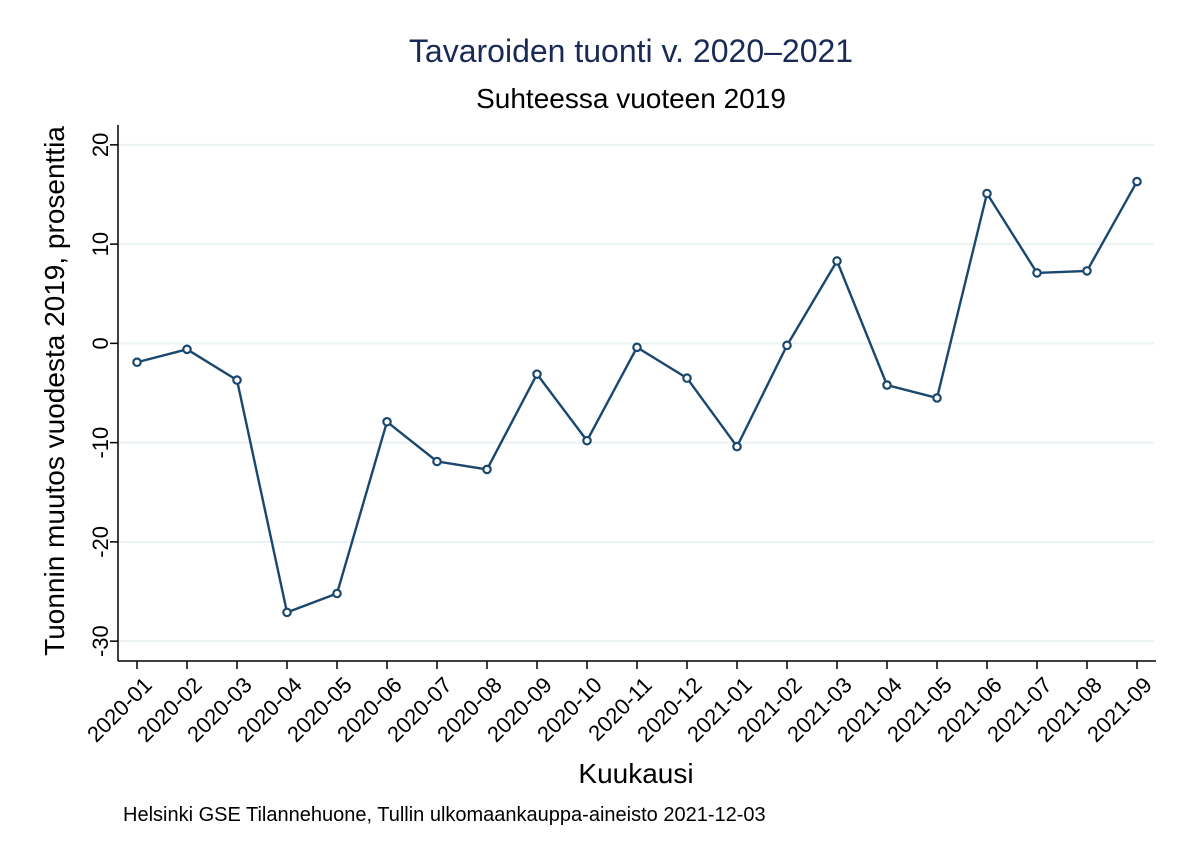 The width and height of the screenshot is (1186, 862). Describe the element at coordinates (635, 773) in the screenshot. I see `x-axis-label: Kuukausi` at that location.